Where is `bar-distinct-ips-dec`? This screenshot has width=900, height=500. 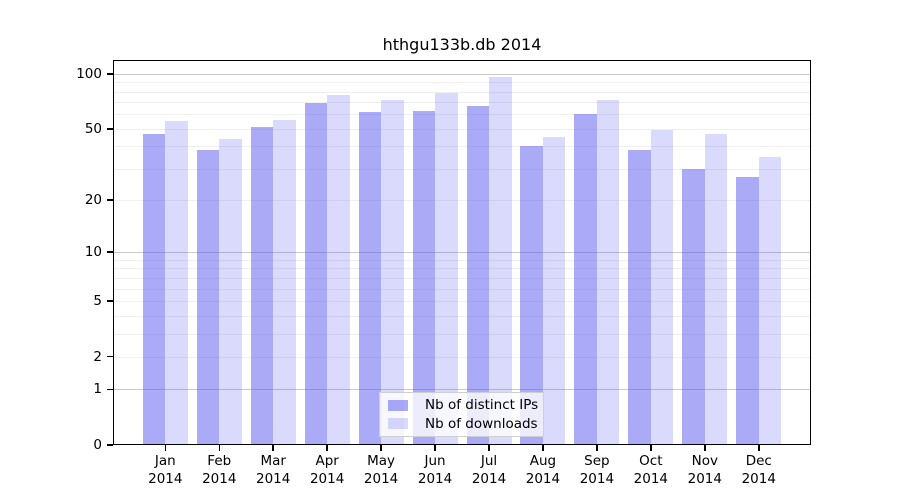 bar-distinct-ips-dec is located at coordinates (747, 311).